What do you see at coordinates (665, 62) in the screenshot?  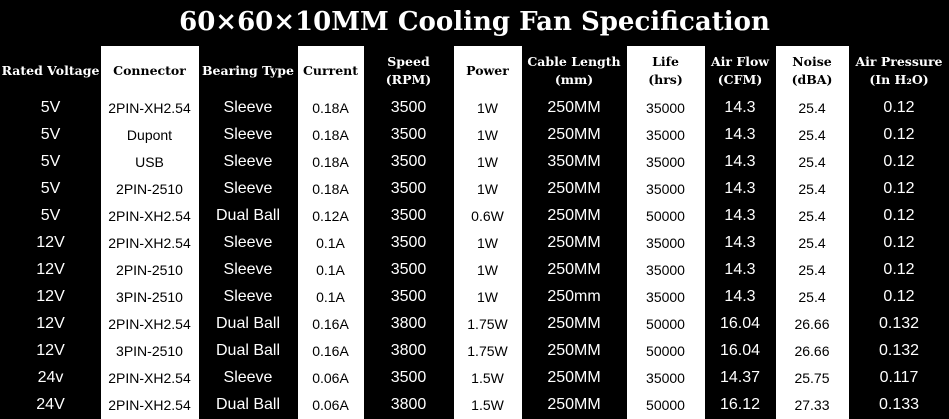 I see `column-header-label: Life` at bounding box center [665, 62].